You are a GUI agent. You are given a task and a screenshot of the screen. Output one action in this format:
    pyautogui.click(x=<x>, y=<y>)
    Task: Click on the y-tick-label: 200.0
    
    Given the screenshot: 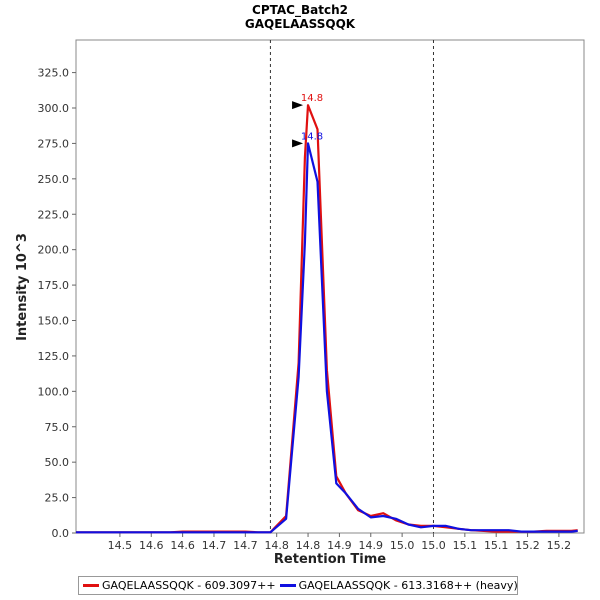 What is the action you would take?
    pyautogui.click(x=54, y=250)
    